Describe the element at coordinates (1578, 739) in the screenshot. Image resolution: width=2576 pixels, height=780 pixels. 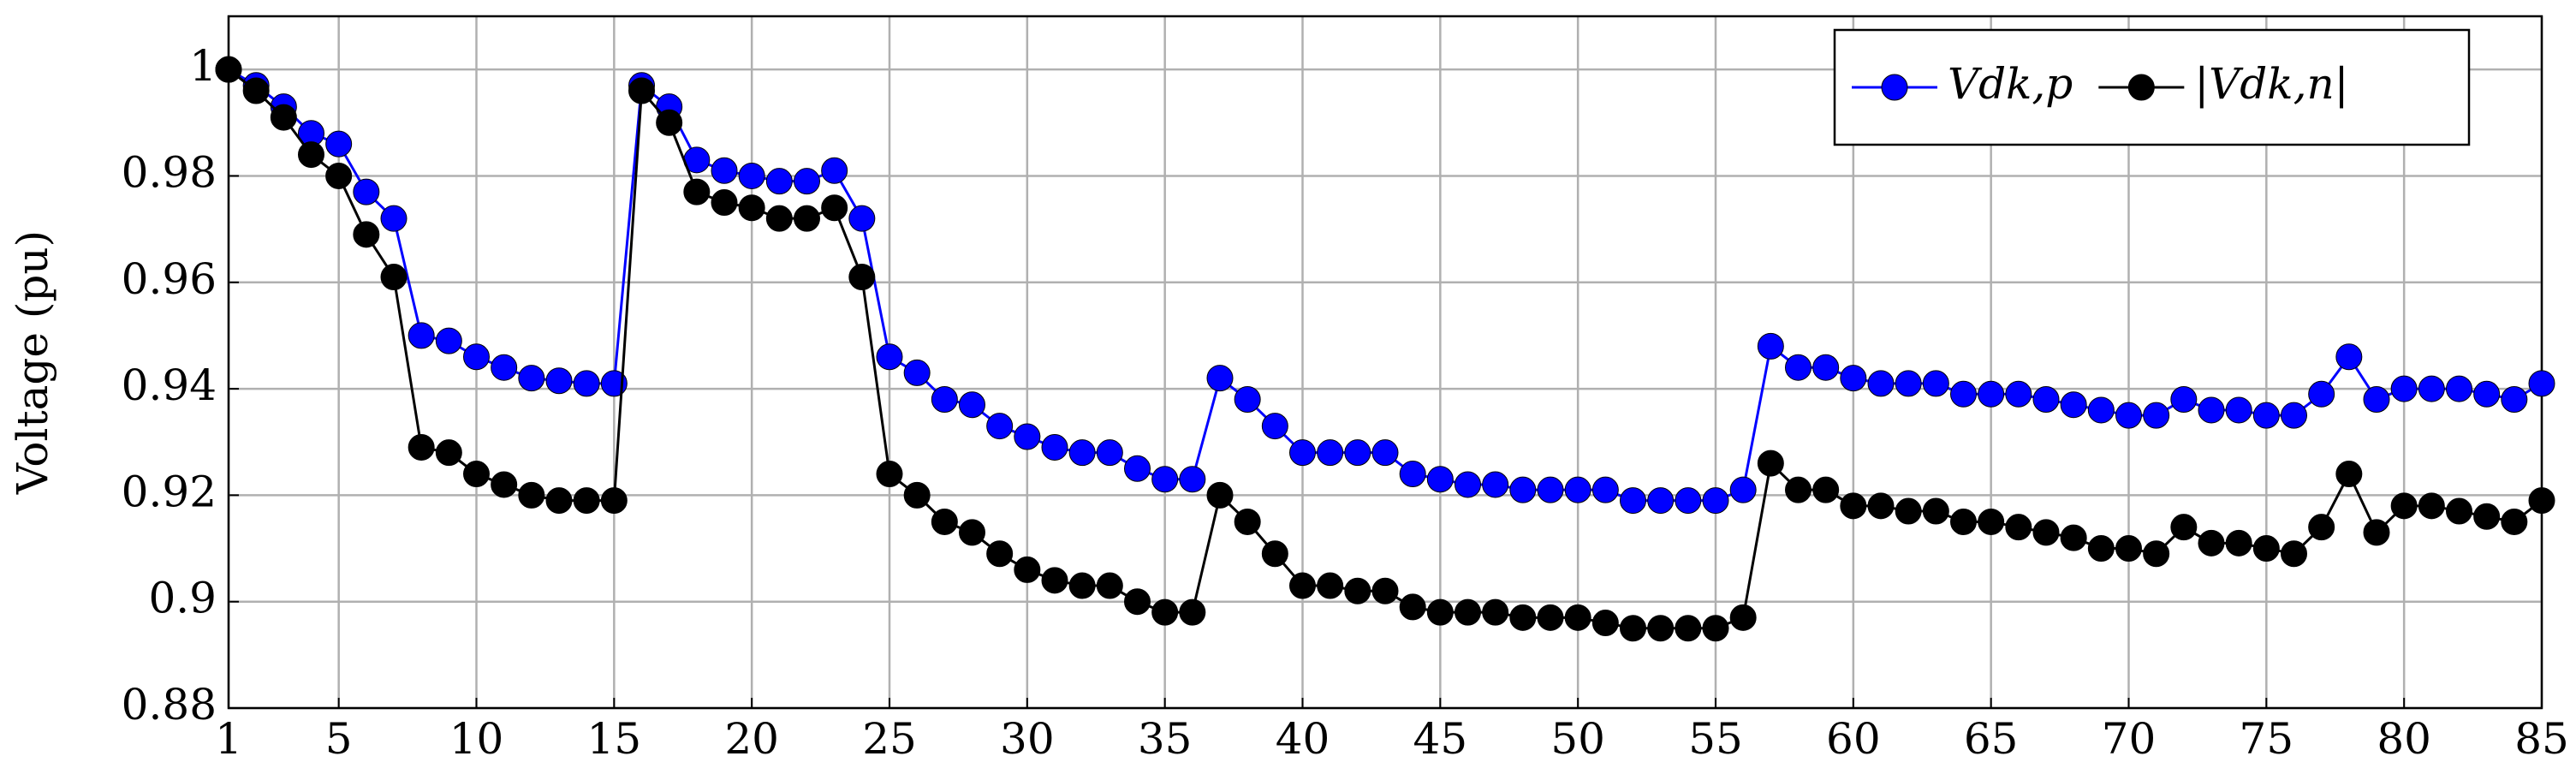
I see `x-tick-label: 50` at that location.